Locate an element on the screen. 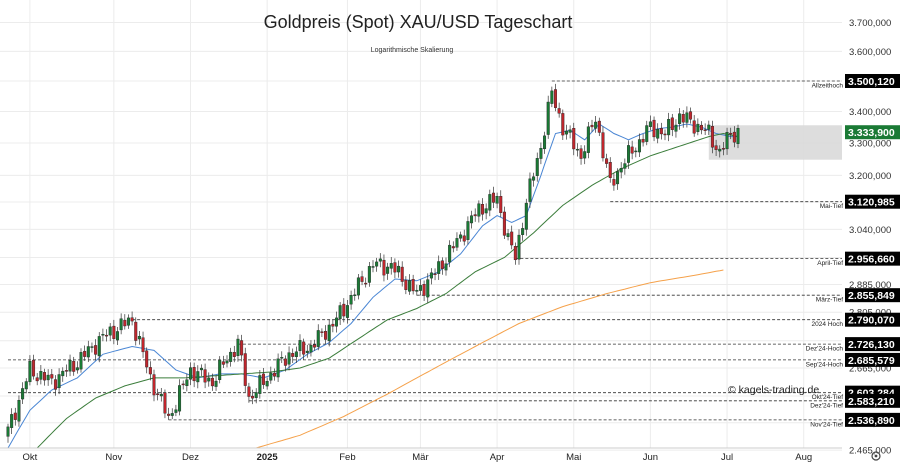  watermark: © kagels-trading.de is located at coordinates (773, 390).